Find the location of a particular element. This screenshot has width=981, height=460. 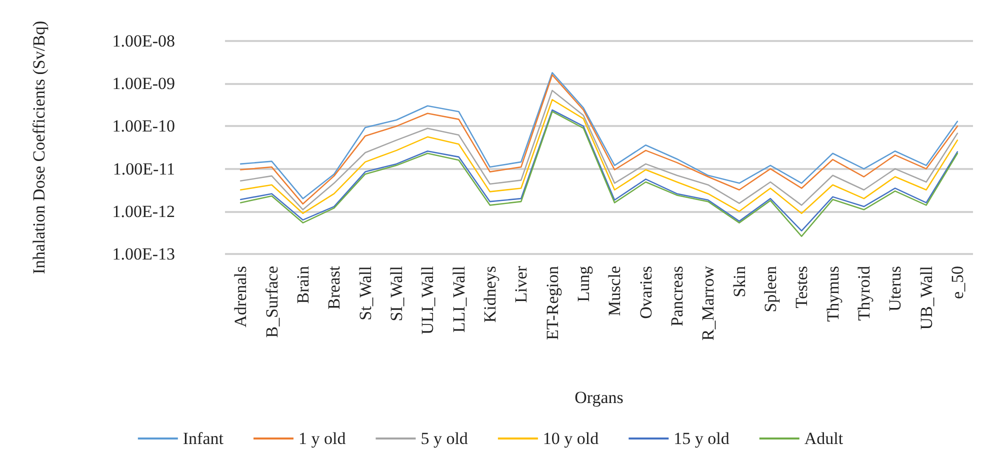

y-tick-label: 1.00E-13 is located at coordinates (143, 254).